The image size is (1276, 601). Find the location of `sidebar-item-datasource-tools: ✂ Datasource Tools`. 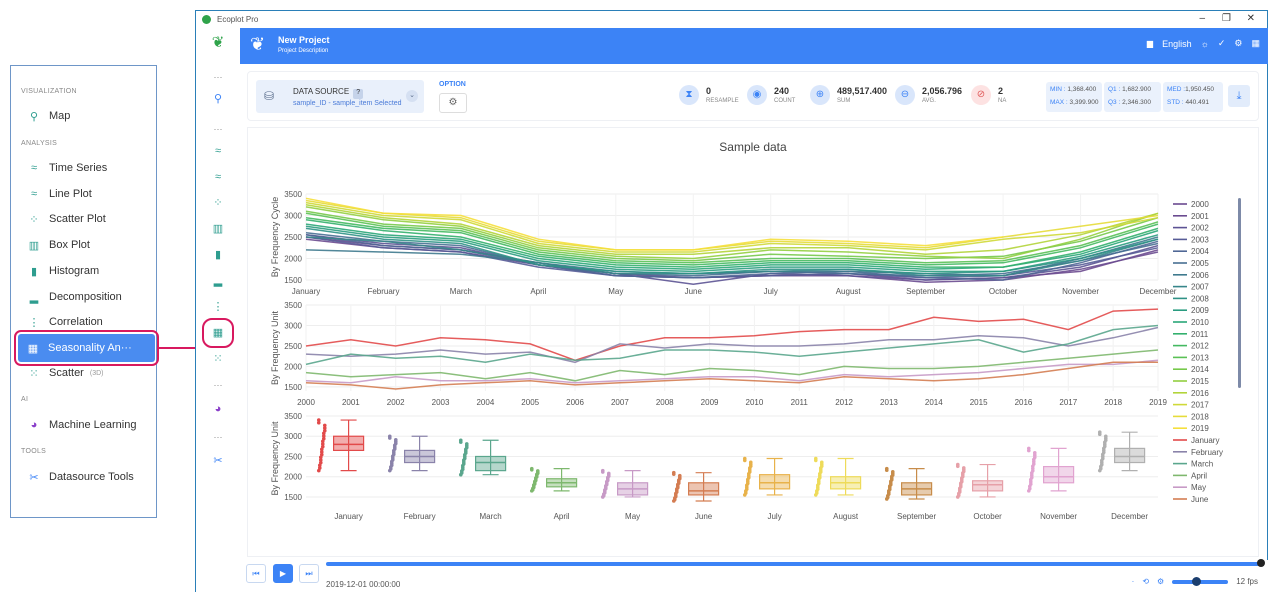

sidebar-item-datasource-tools: ✂ Datasource Tools is located at coordinates (86, 477).